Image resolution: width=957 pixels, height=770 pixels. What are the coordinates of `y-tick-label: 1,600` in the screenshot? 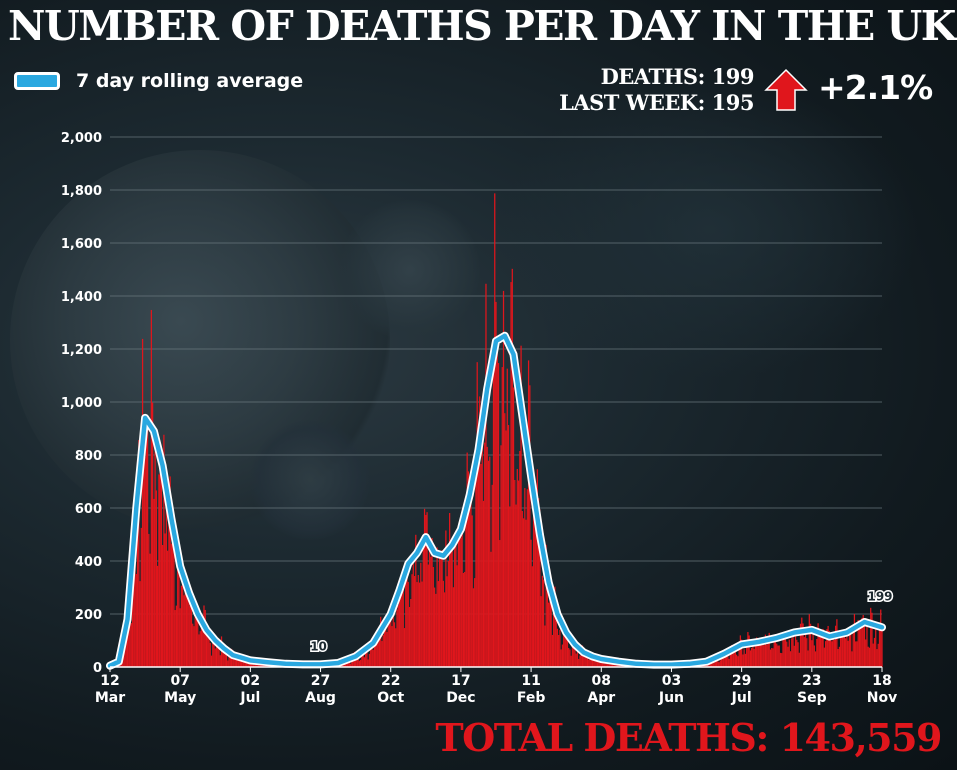 It's located at (81, 244).